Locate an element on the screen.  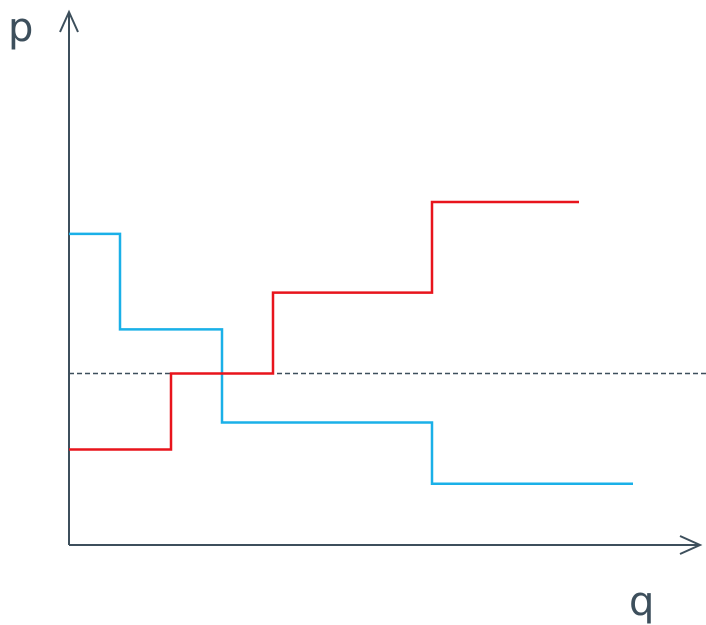
x-axis-arrowhead is located at coordinates (691, 545).